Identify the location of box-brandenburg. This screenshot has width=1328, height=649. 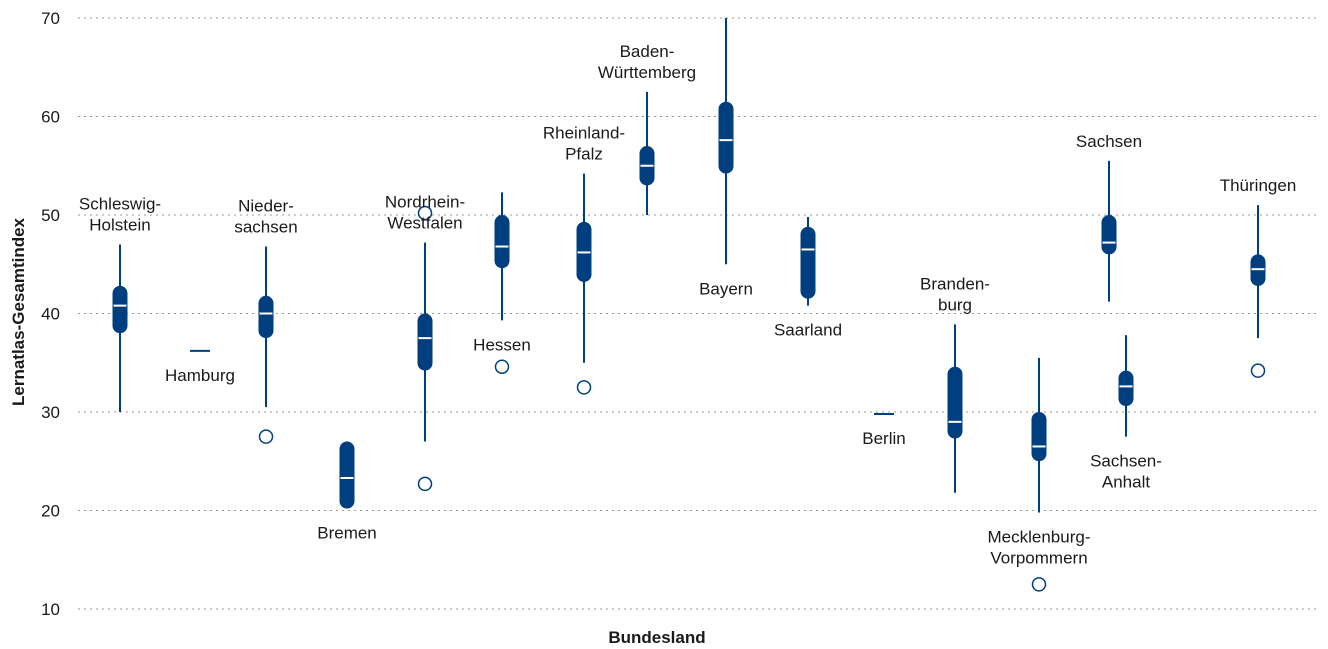
(955, 408).